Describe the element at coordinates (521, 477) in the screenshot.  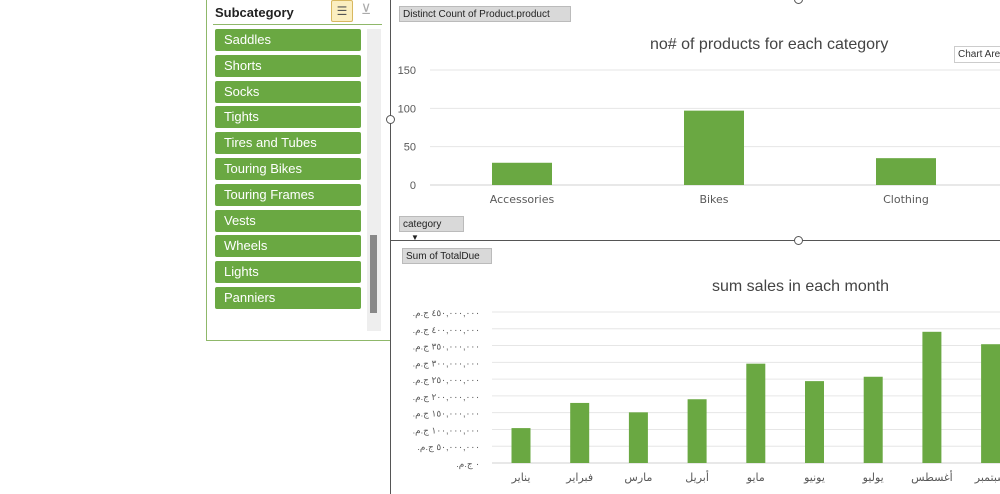
I see `x-tick-label: يناير` at that location.